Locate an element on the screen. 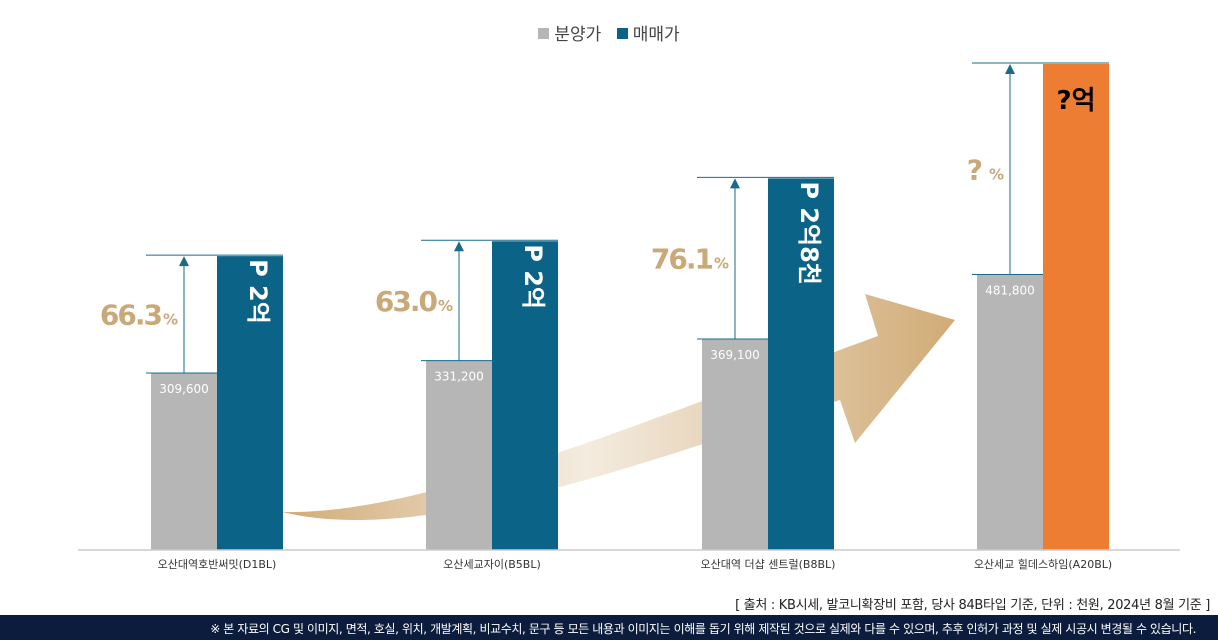 The height and width of the screenshot is (640, 1218). percent-label: ?% is located at coordinates (985, 169).